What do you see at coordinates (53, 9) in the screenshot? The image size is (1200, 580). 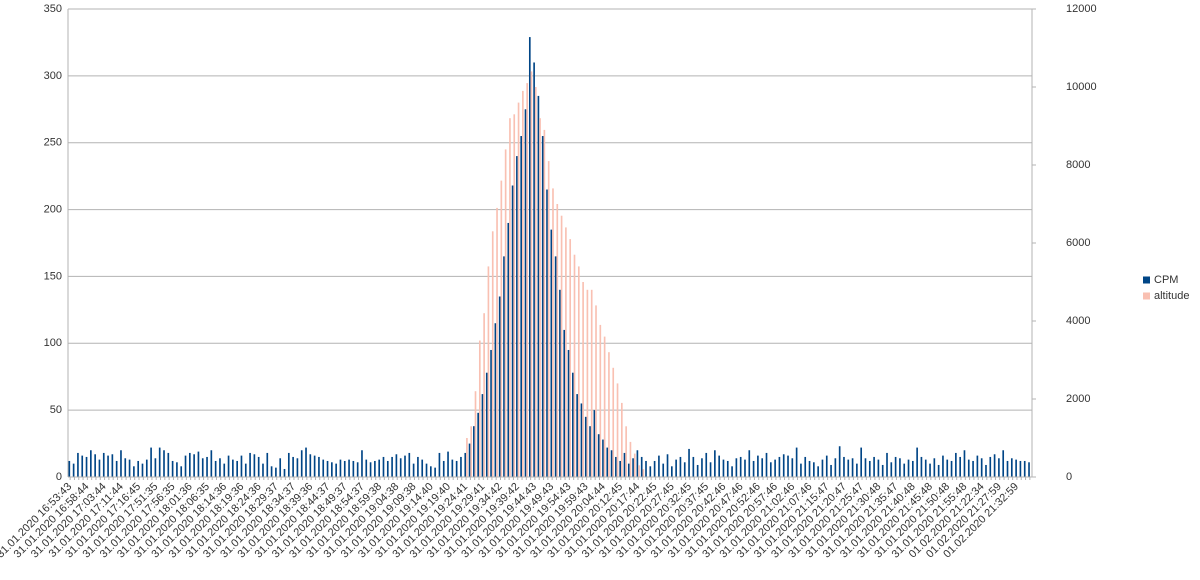 I see `y-tick-label: 350` at bounding box center [53, 9].